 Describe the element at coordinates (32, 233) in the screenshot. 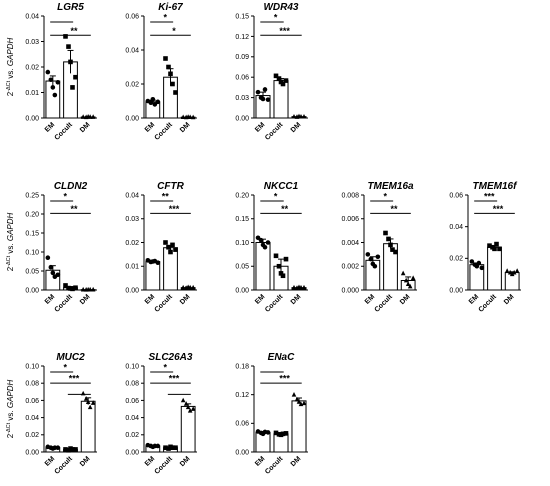

I see `y-tick-label: 0.15` at that location.